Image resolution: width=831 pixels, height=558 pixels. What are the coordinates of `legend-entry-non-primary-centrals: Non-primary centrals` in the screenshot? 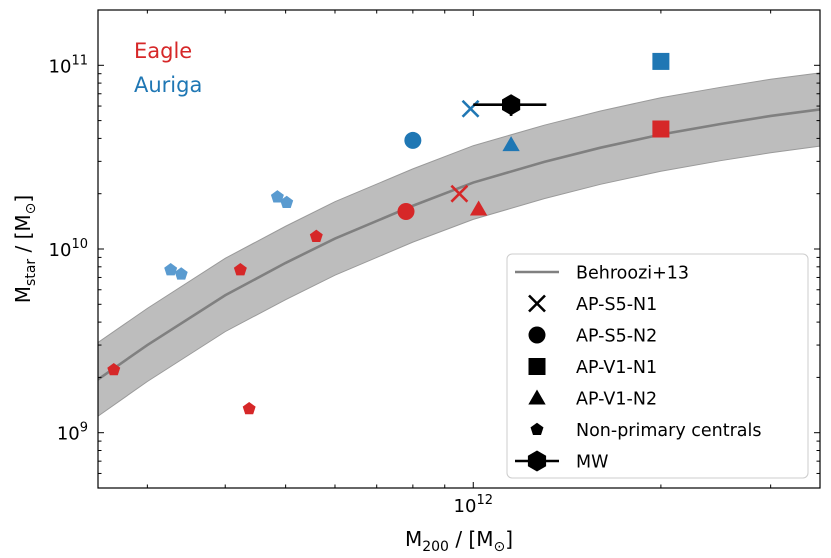 It's located at (646, 431).